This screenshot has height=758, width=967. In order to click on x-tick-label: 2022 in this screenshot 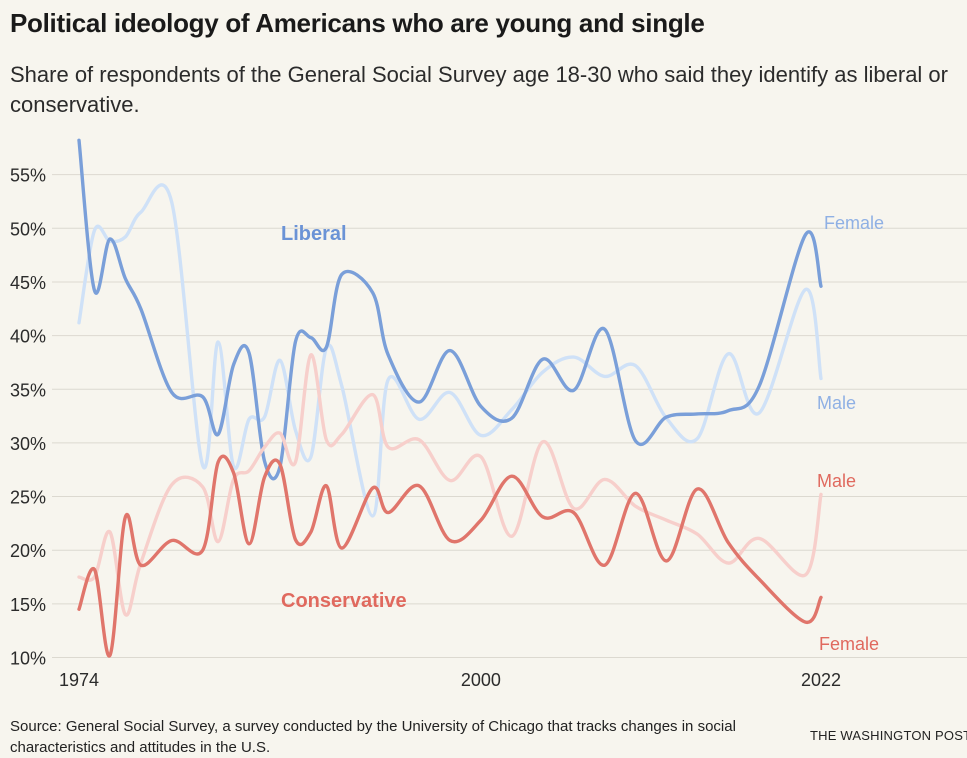, I will do `click(821, 680)`.